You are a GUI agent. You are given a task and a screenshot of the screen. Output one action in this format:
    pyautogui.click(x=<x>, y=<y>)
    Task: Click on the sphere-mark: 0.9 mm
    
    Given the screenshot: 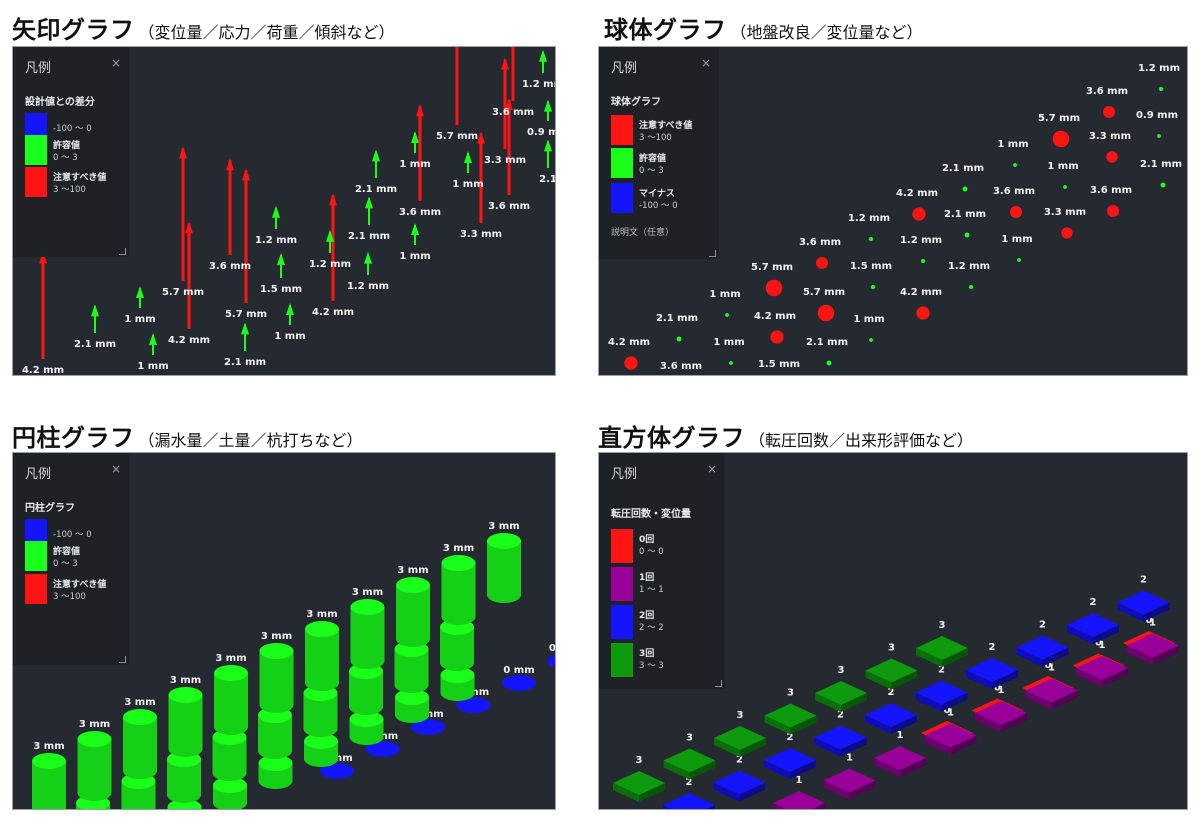 What is the action you would take?
    pyautogui.click(x=1157, y=124)
    